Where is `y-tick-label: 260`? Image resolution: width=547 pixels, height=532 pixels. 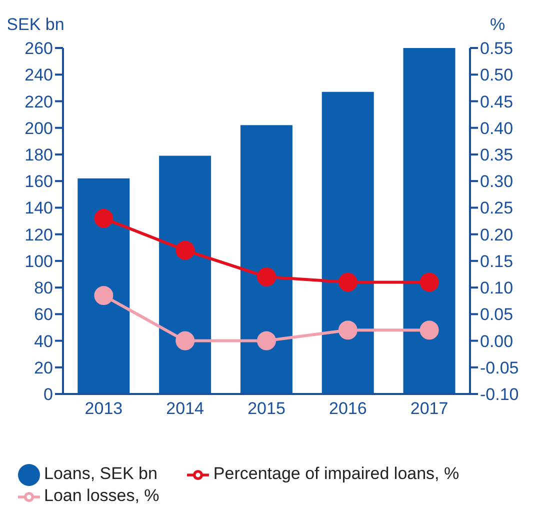
y-tick-label: 260 is located at coordinates (38, 48).